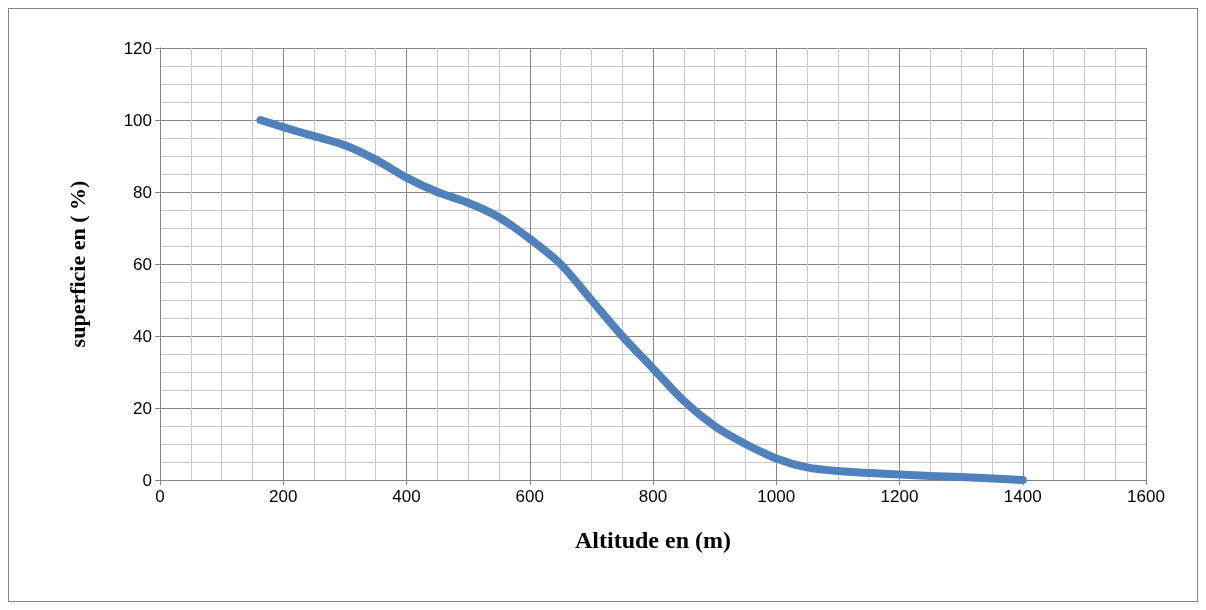 The height and width of the screenshot is (610, 1206). I want to click on x-axis-title: Altitude en (m), so click(653, 540).